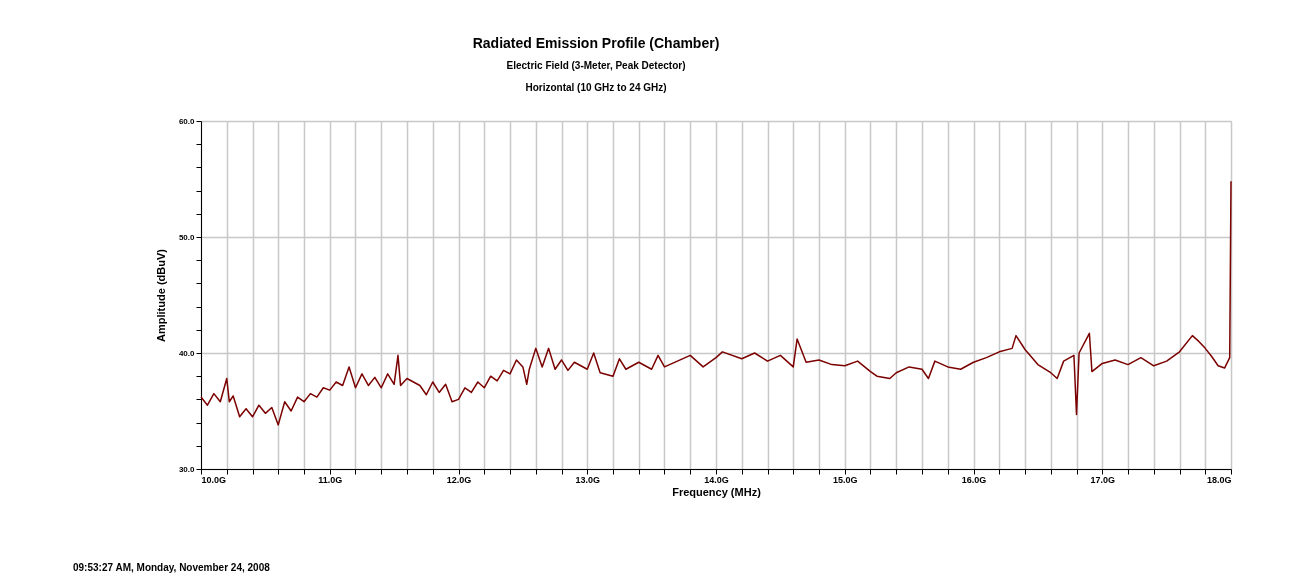  What do you see at coordinates (214, 479) in the screenshot?
I see `x-tick-label: 10.0G` at bounding box center [214, 479].